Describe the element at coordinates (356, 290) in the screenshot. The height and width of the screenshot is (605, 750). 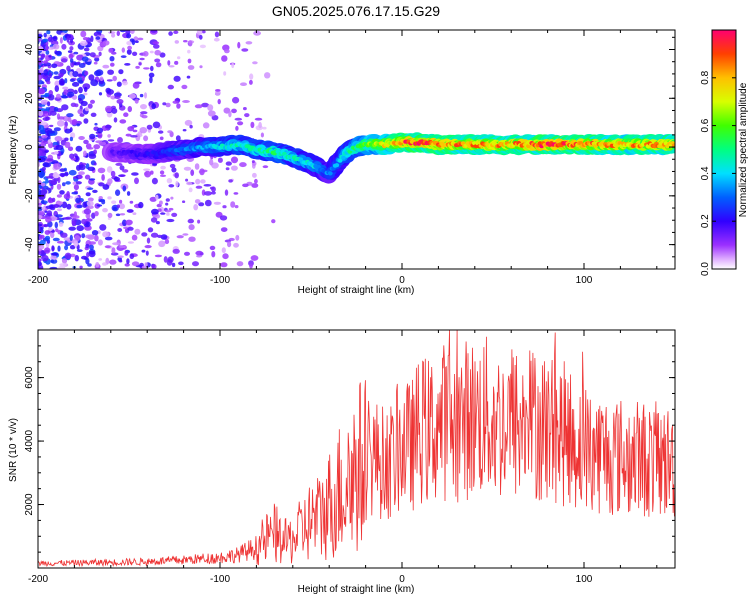
I see `spectrogram-xlabel: Height of straight line (km)` at that location.